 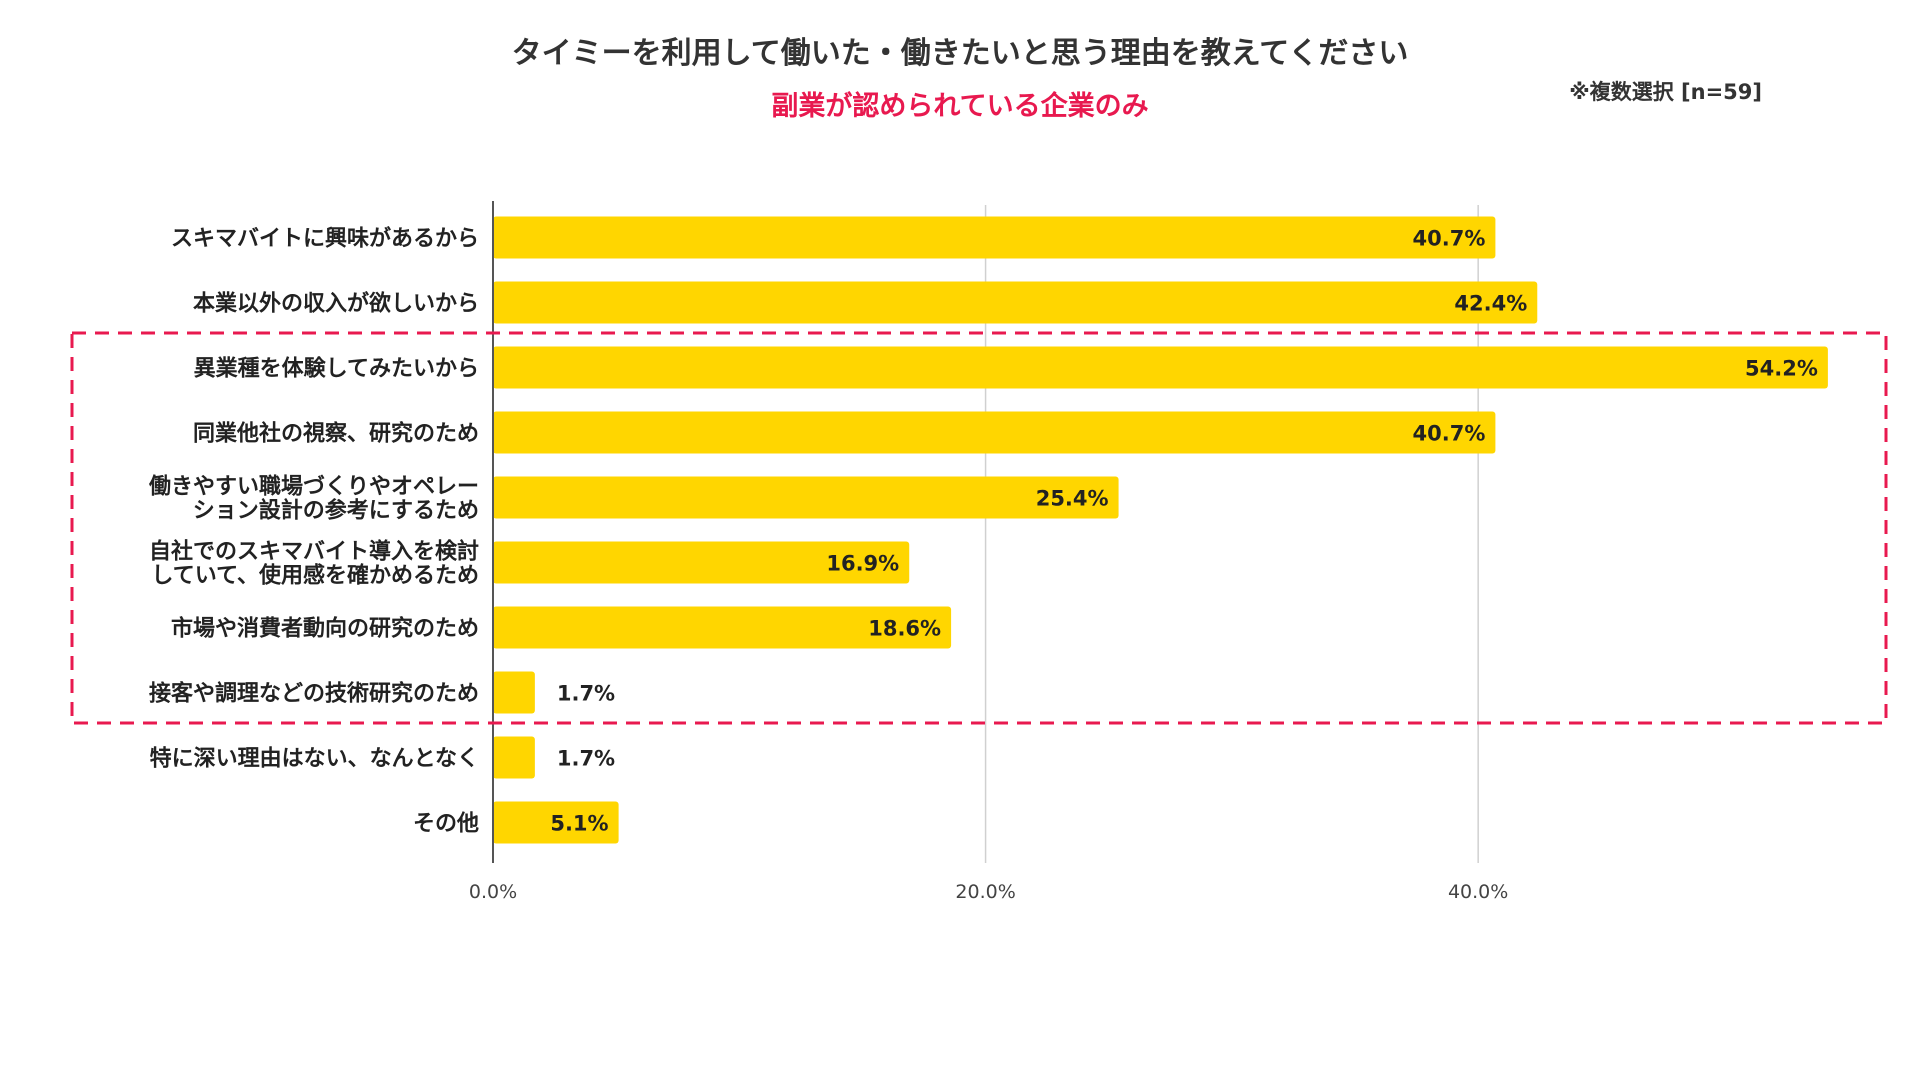 What do you see at coordinates (325, 629) in the screenshot?
I see `category-label: 市場や消費者動向の研究のため` at bounding box center [325, 629].